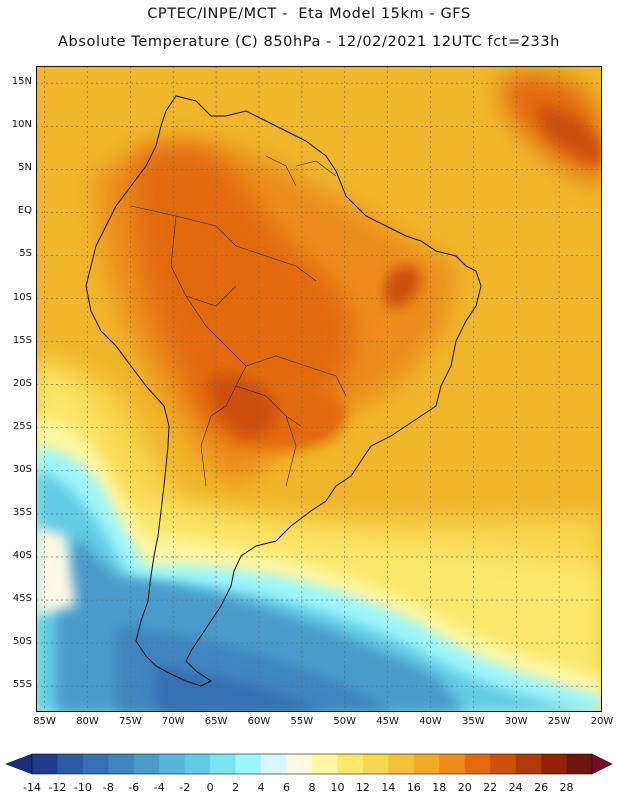 Image resolution: width=618 pixels, height=800 pixels. Describe the element at coordinates (566, 787) in the screenshot. I see `colorbar-label: 28` at that location.